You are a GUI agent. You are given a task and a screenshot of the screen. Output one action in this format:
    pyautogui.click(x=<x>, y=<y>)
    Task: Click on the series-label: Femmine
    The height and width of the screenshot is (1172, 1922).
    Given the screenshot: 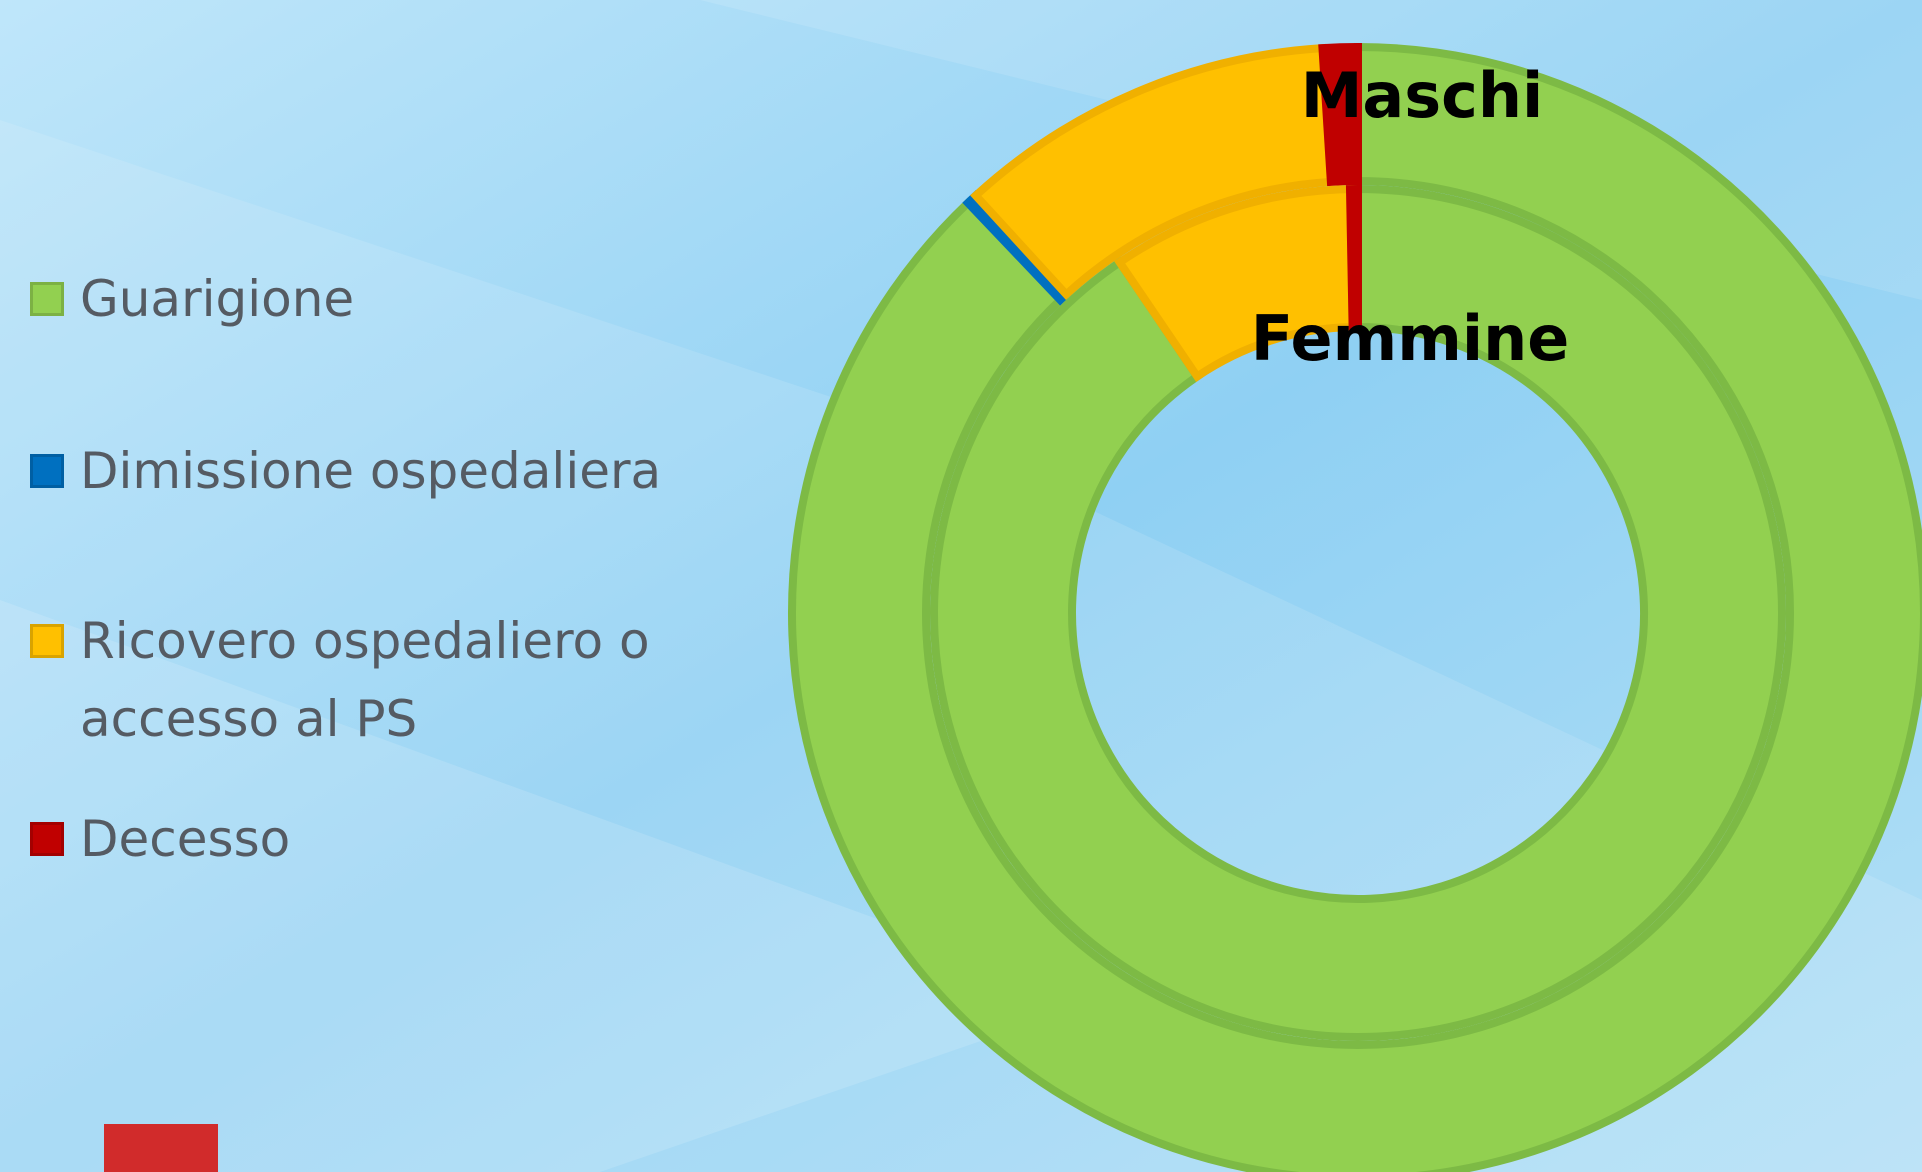 What is the action you would take?
    pyautogui.click(x=1410, y=338)
    